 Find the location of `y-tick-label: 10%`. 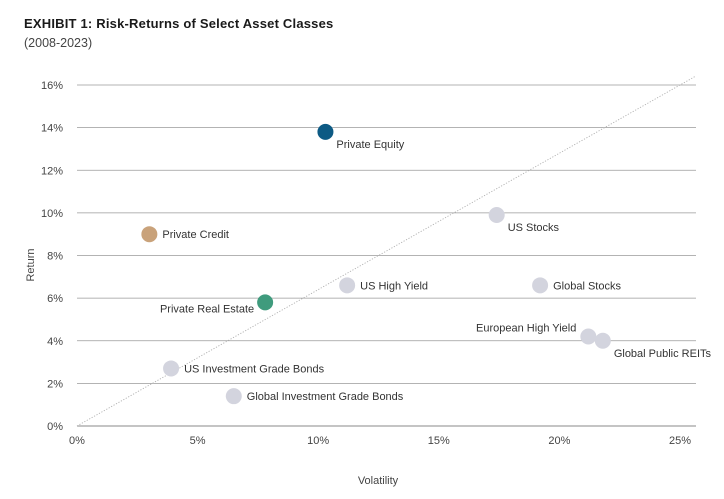

y-tick-label: 10% is located at coordinates (52, 214).